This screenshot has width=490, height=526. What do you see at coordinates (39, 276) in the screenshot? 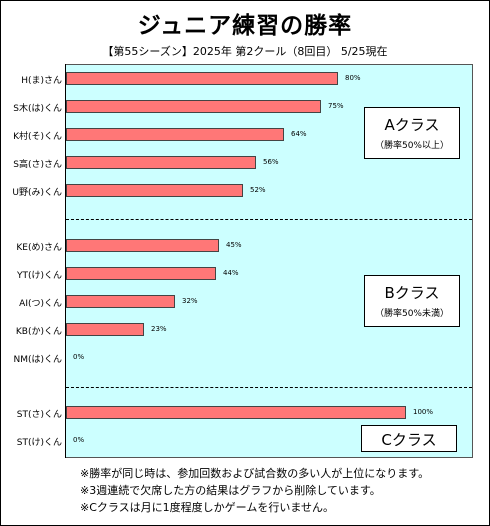
I see `category-label: YT(け)くん` at bounding box center [39, 276].